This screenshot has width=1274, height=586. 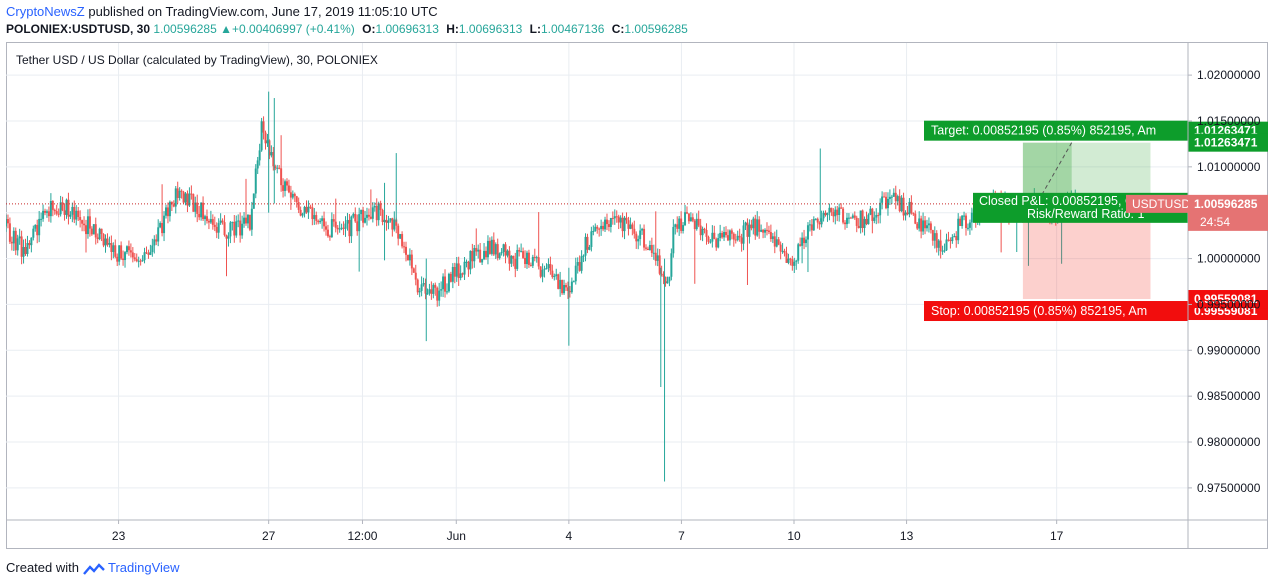 I want to click on x-tick-label: 17, so click(x=1057, y=536).